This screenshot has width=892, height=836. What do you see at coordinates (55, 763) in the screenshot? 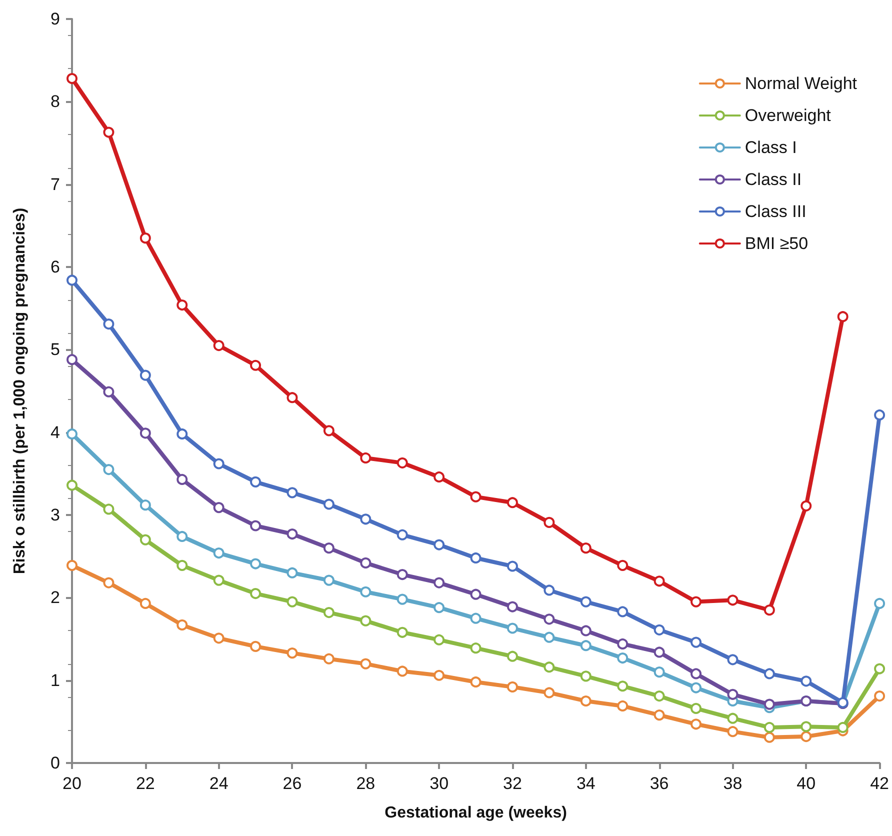
I see `y-tick-label: 0` at bounding box center [55, 763].